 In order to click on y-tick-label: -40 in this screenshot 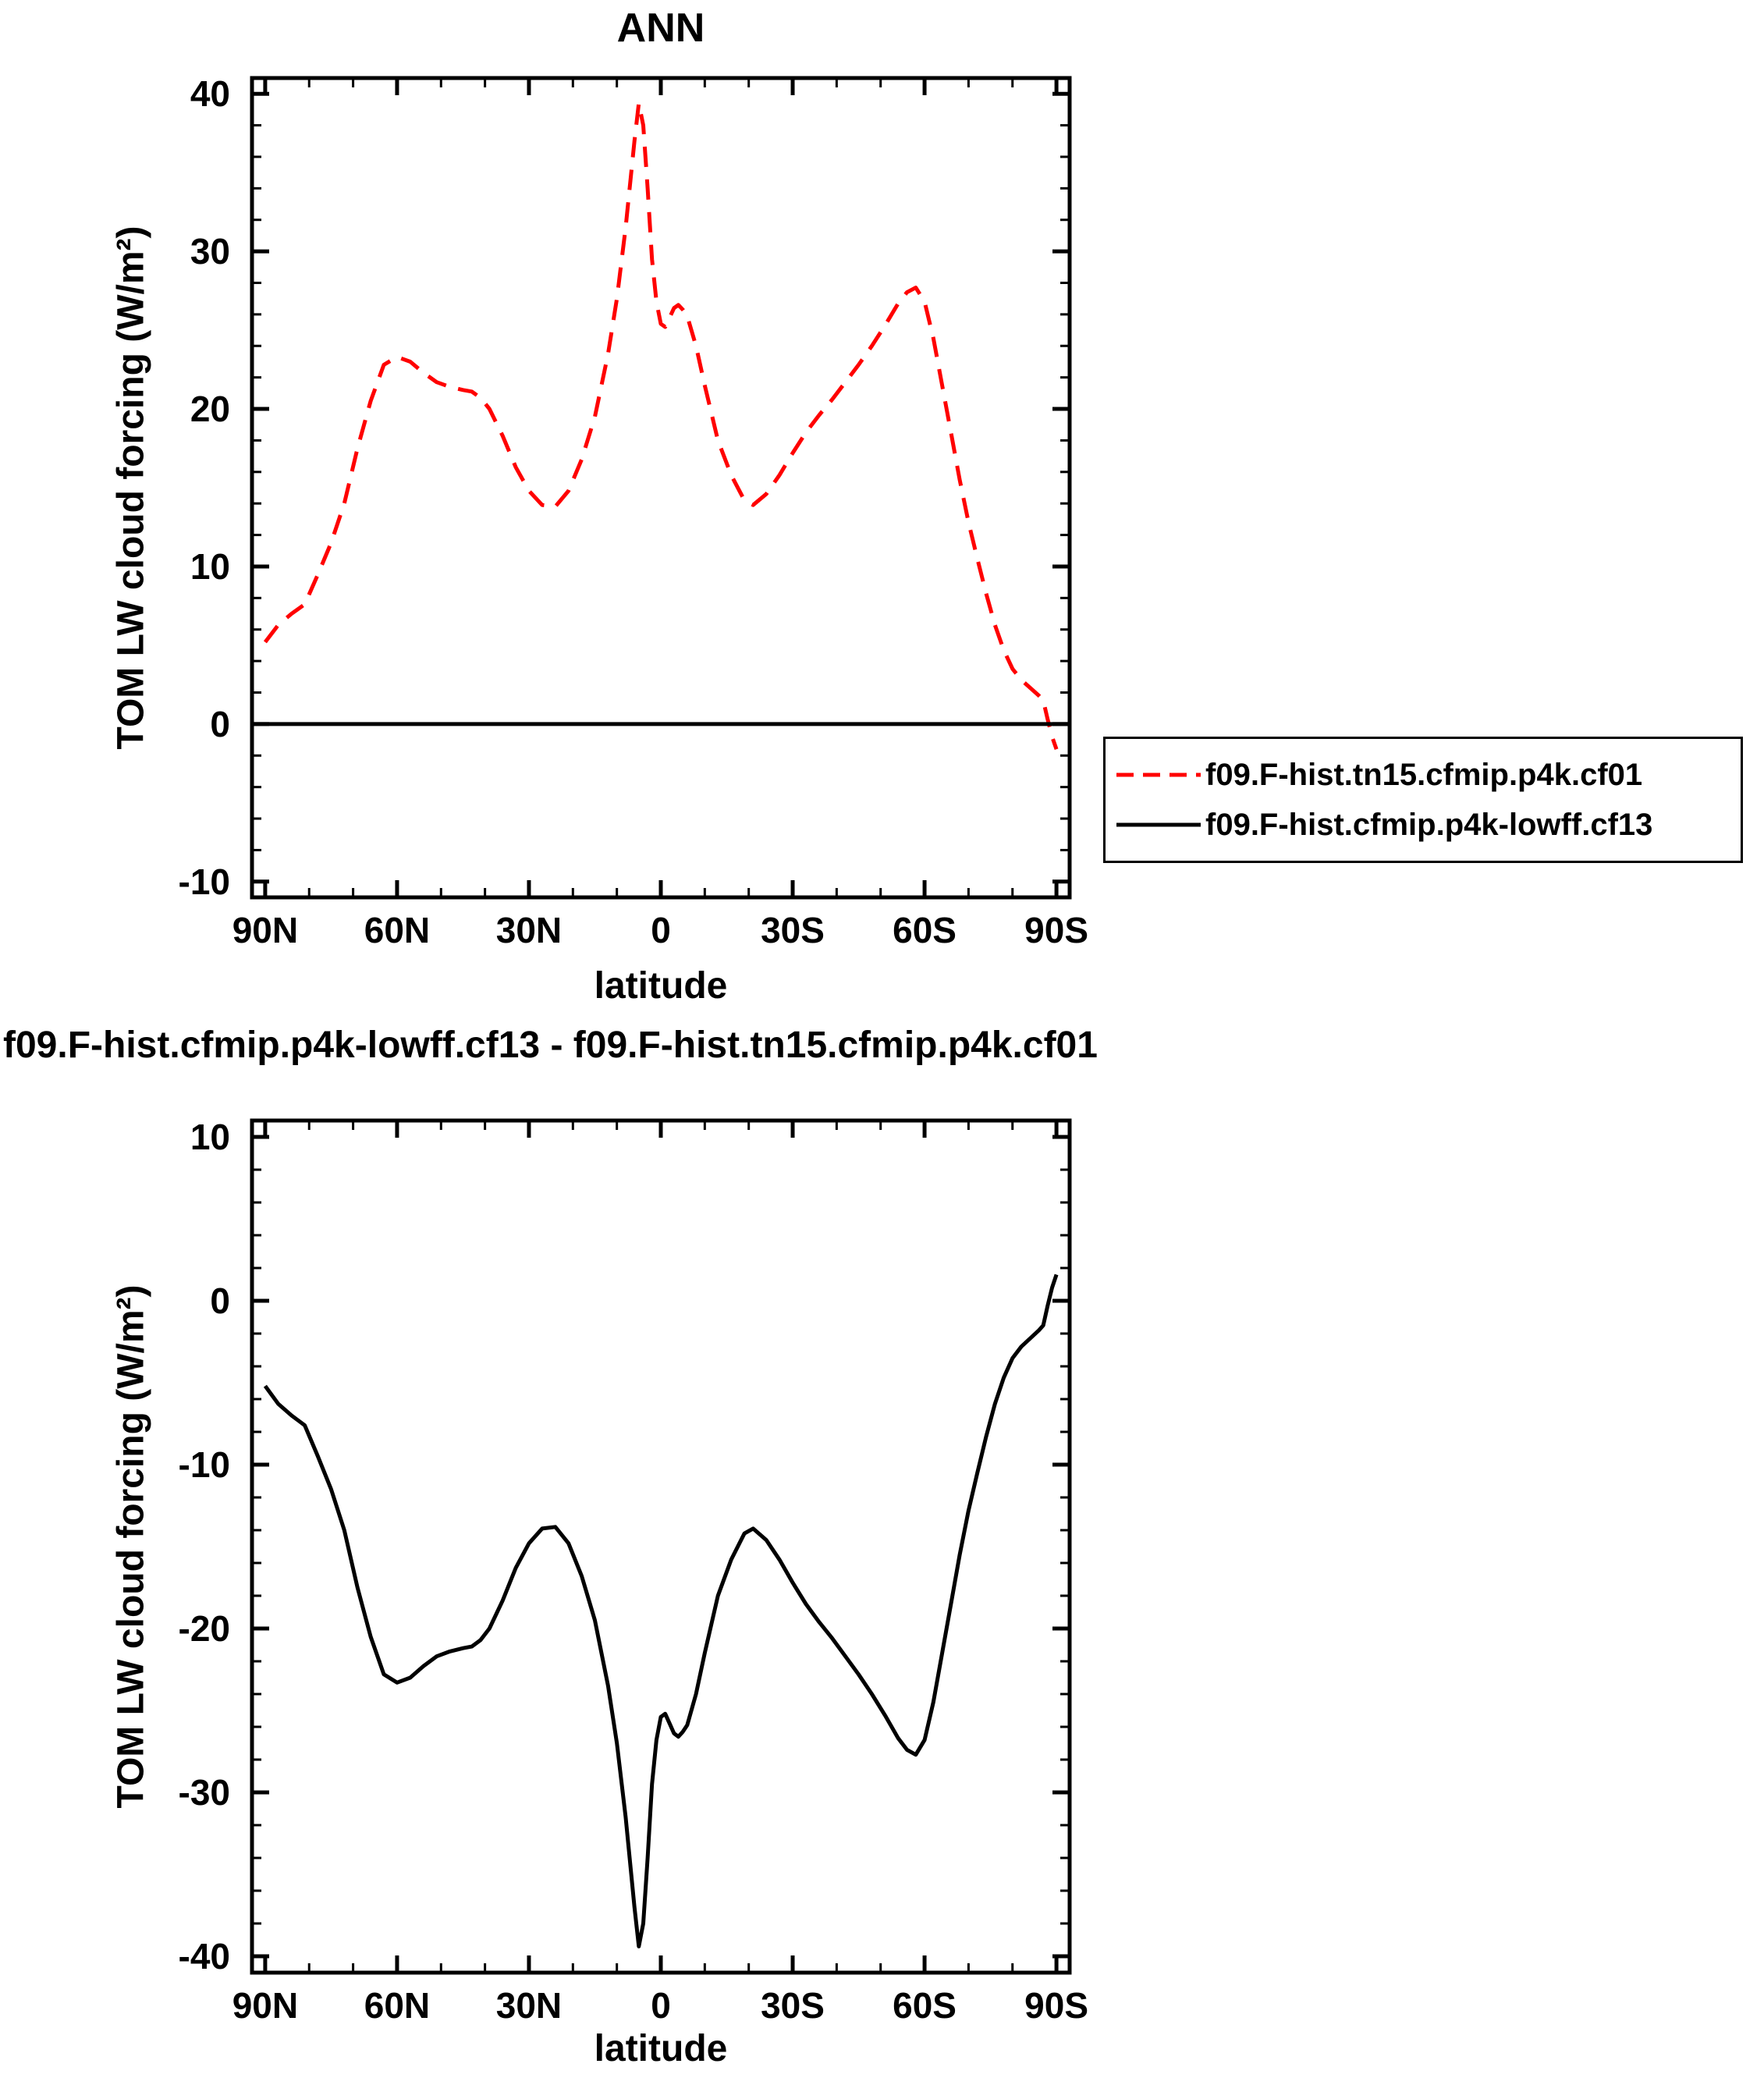, I will do `click(204, 1956)`.